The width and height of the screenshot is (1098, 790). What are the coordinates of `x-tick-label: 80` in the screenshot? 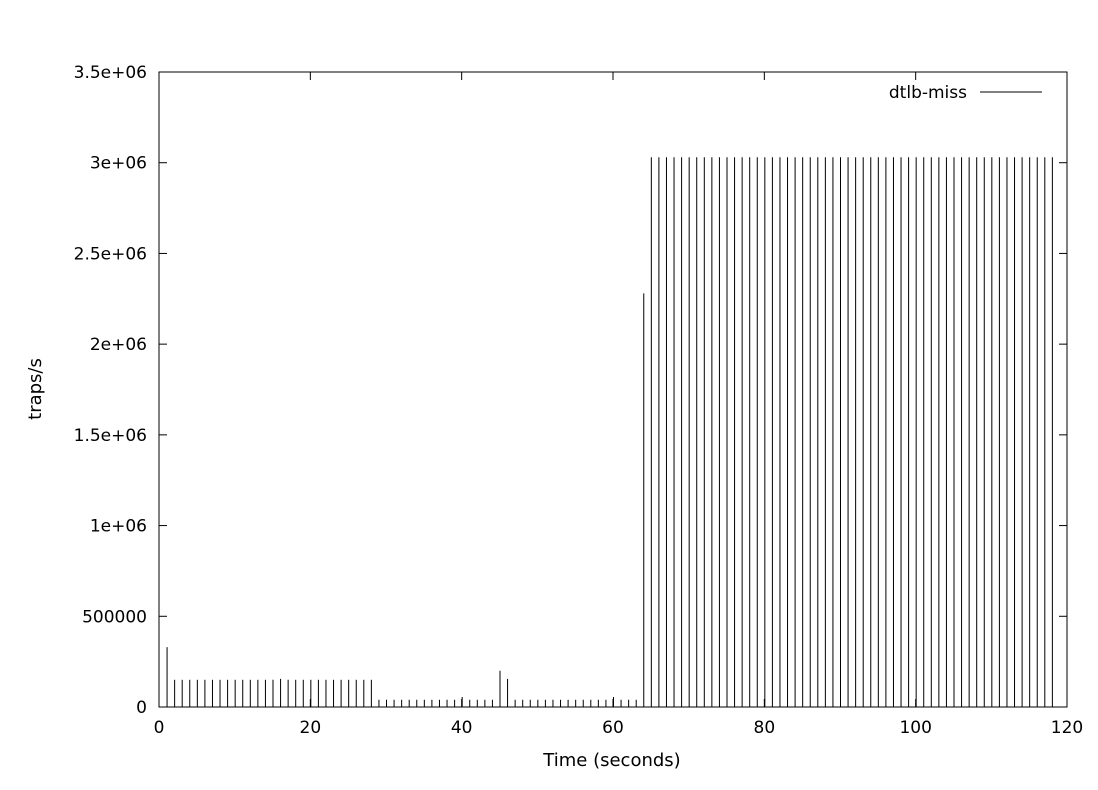 It's located at (765, 728).